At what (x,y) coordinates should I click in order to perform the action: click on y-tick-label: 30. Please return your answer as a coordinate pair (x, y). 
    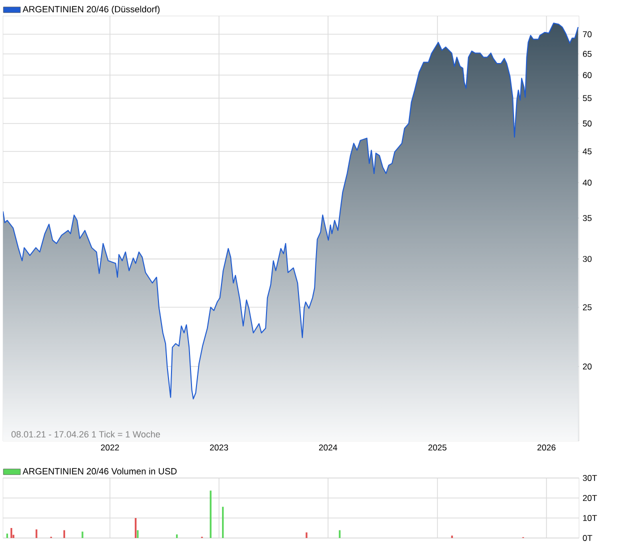
    Looking at the image, I should click on (587, 259).